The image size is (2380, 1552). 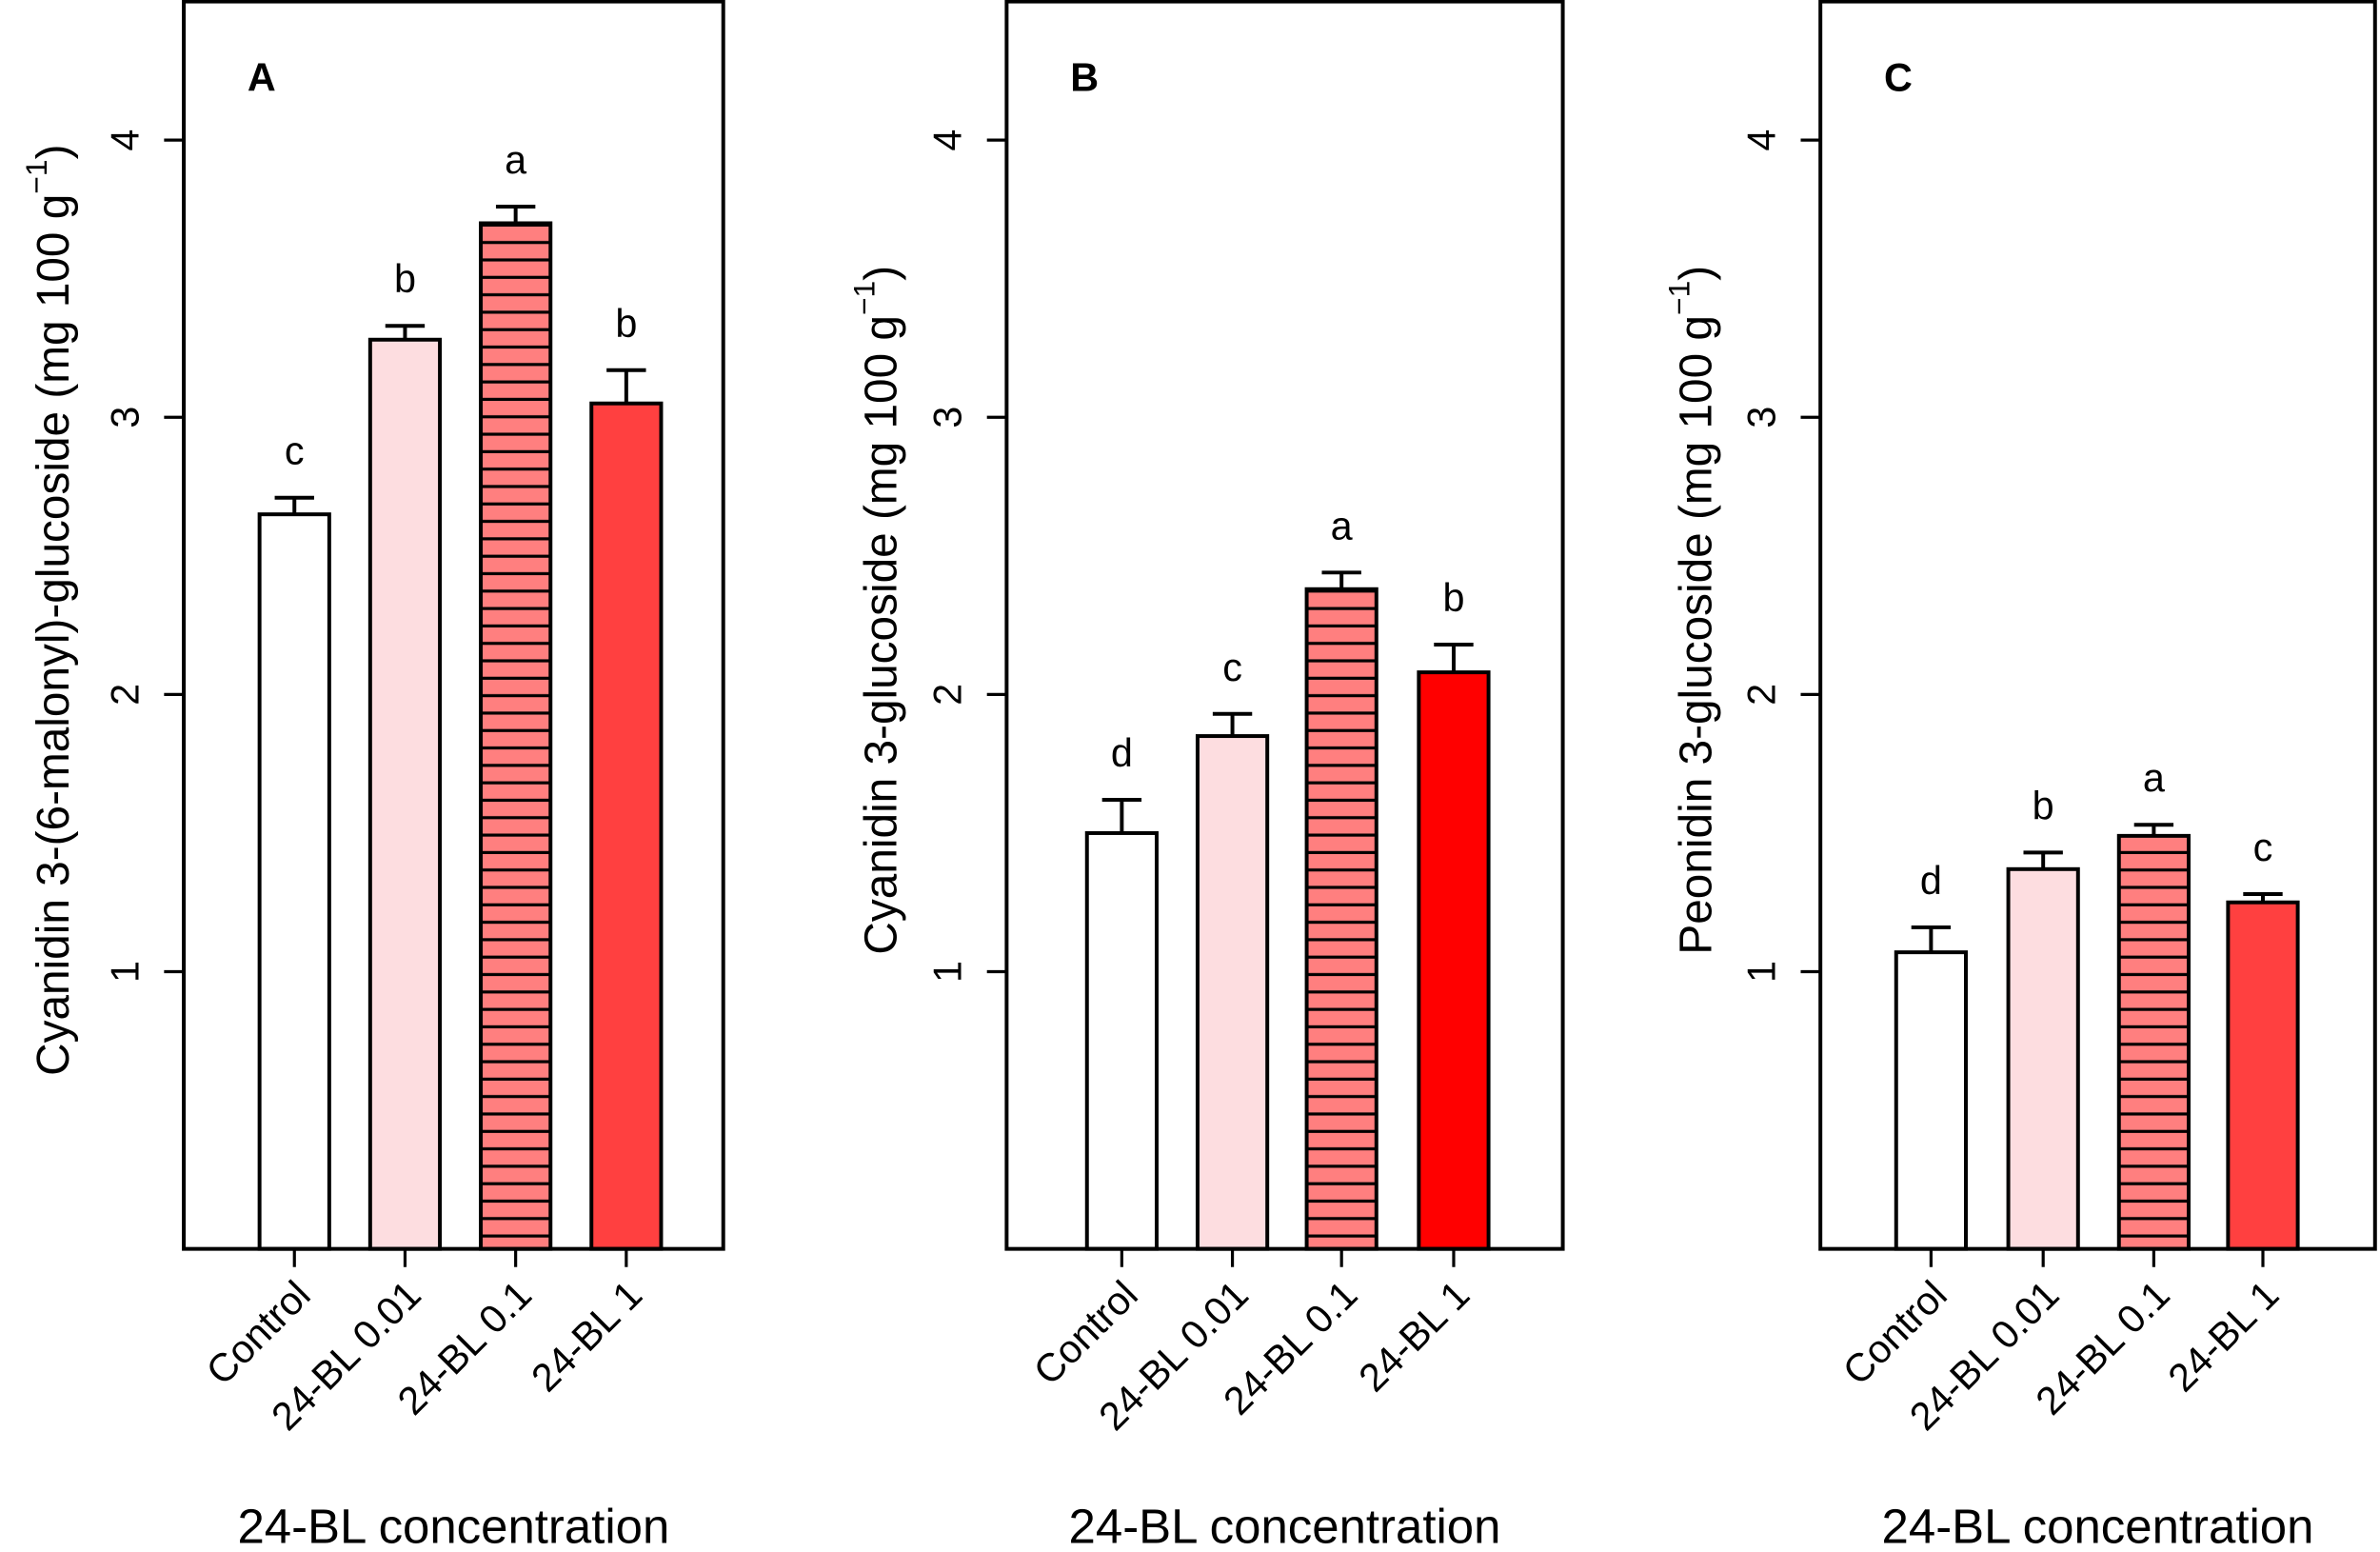 I want to click on panel-label: C, so click(x=1898, y=78).